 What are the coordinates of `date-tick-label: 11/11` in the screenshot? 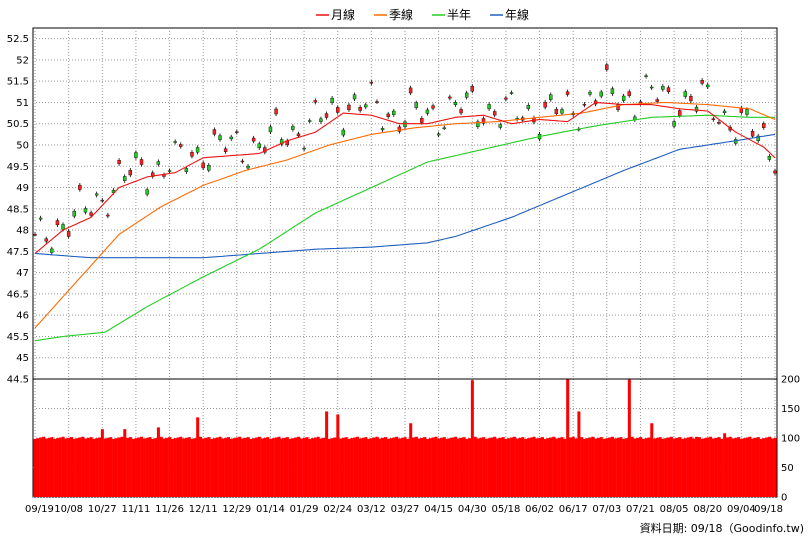 It's located at (135, 509).